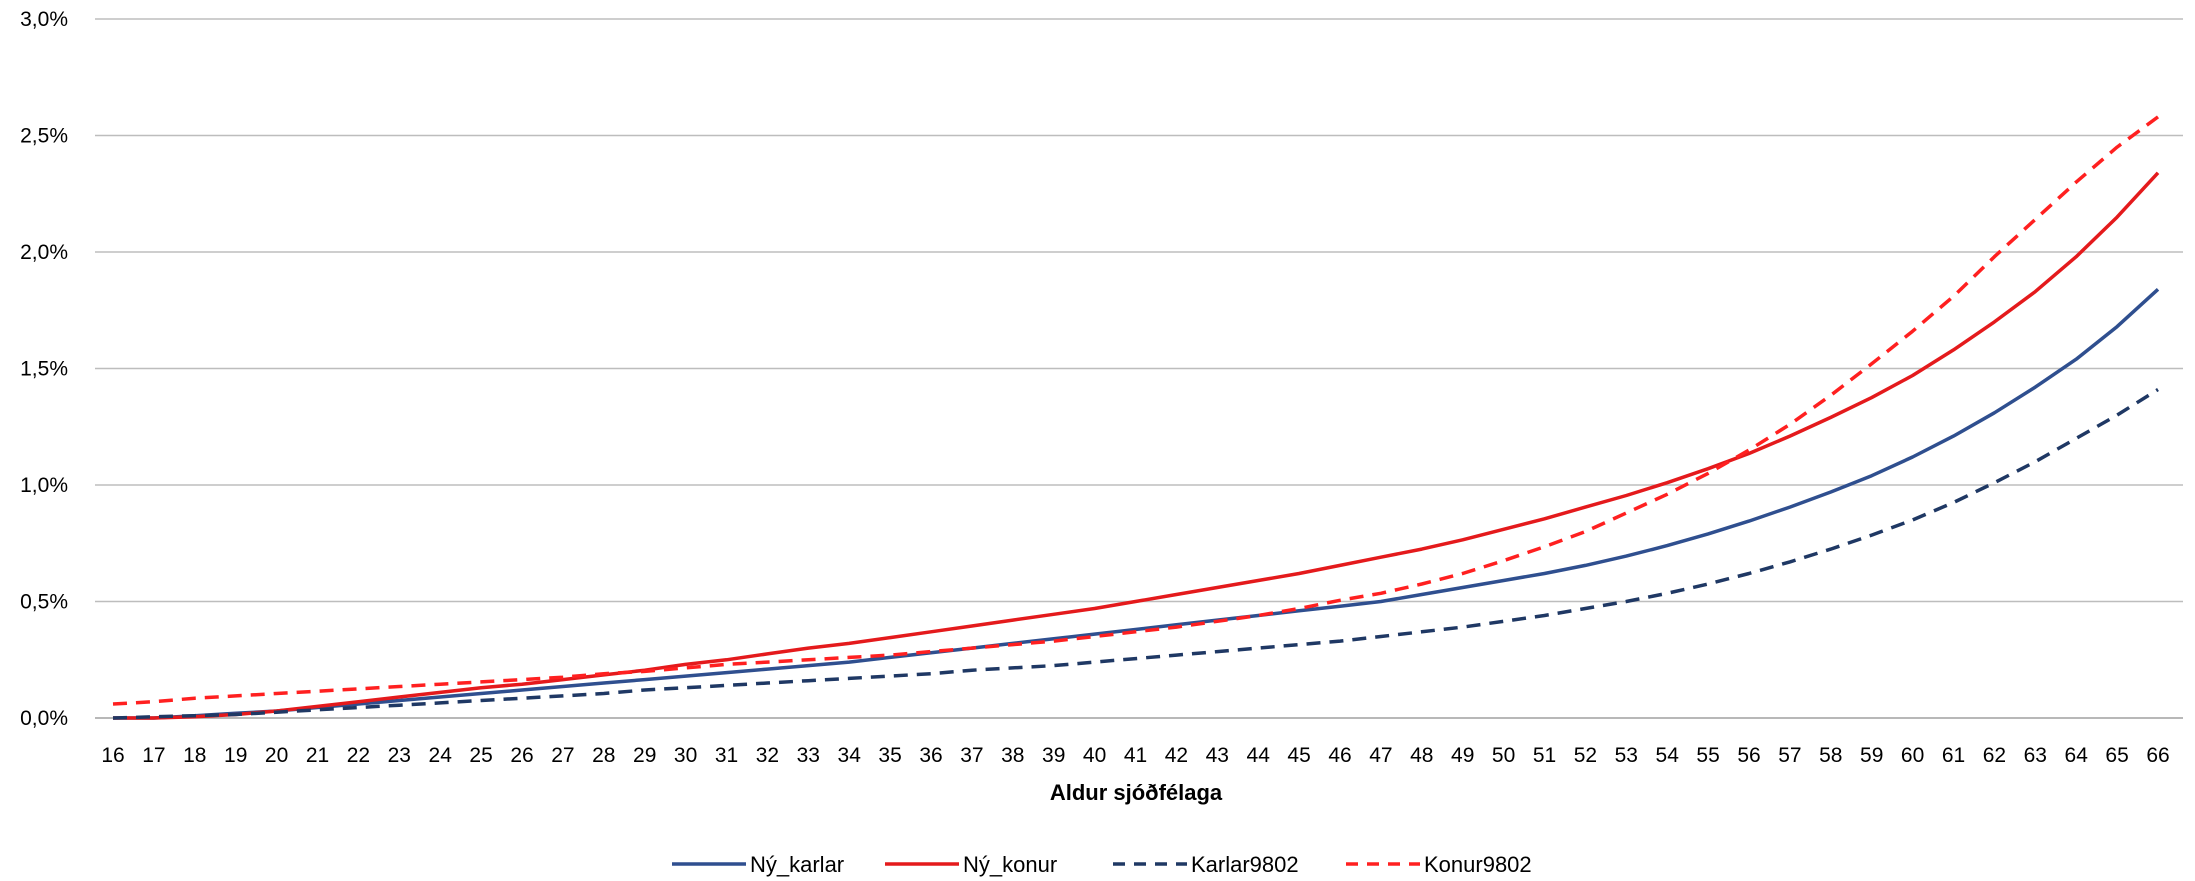  I want to click on x-tick-label: 55, so click(1707, 755).